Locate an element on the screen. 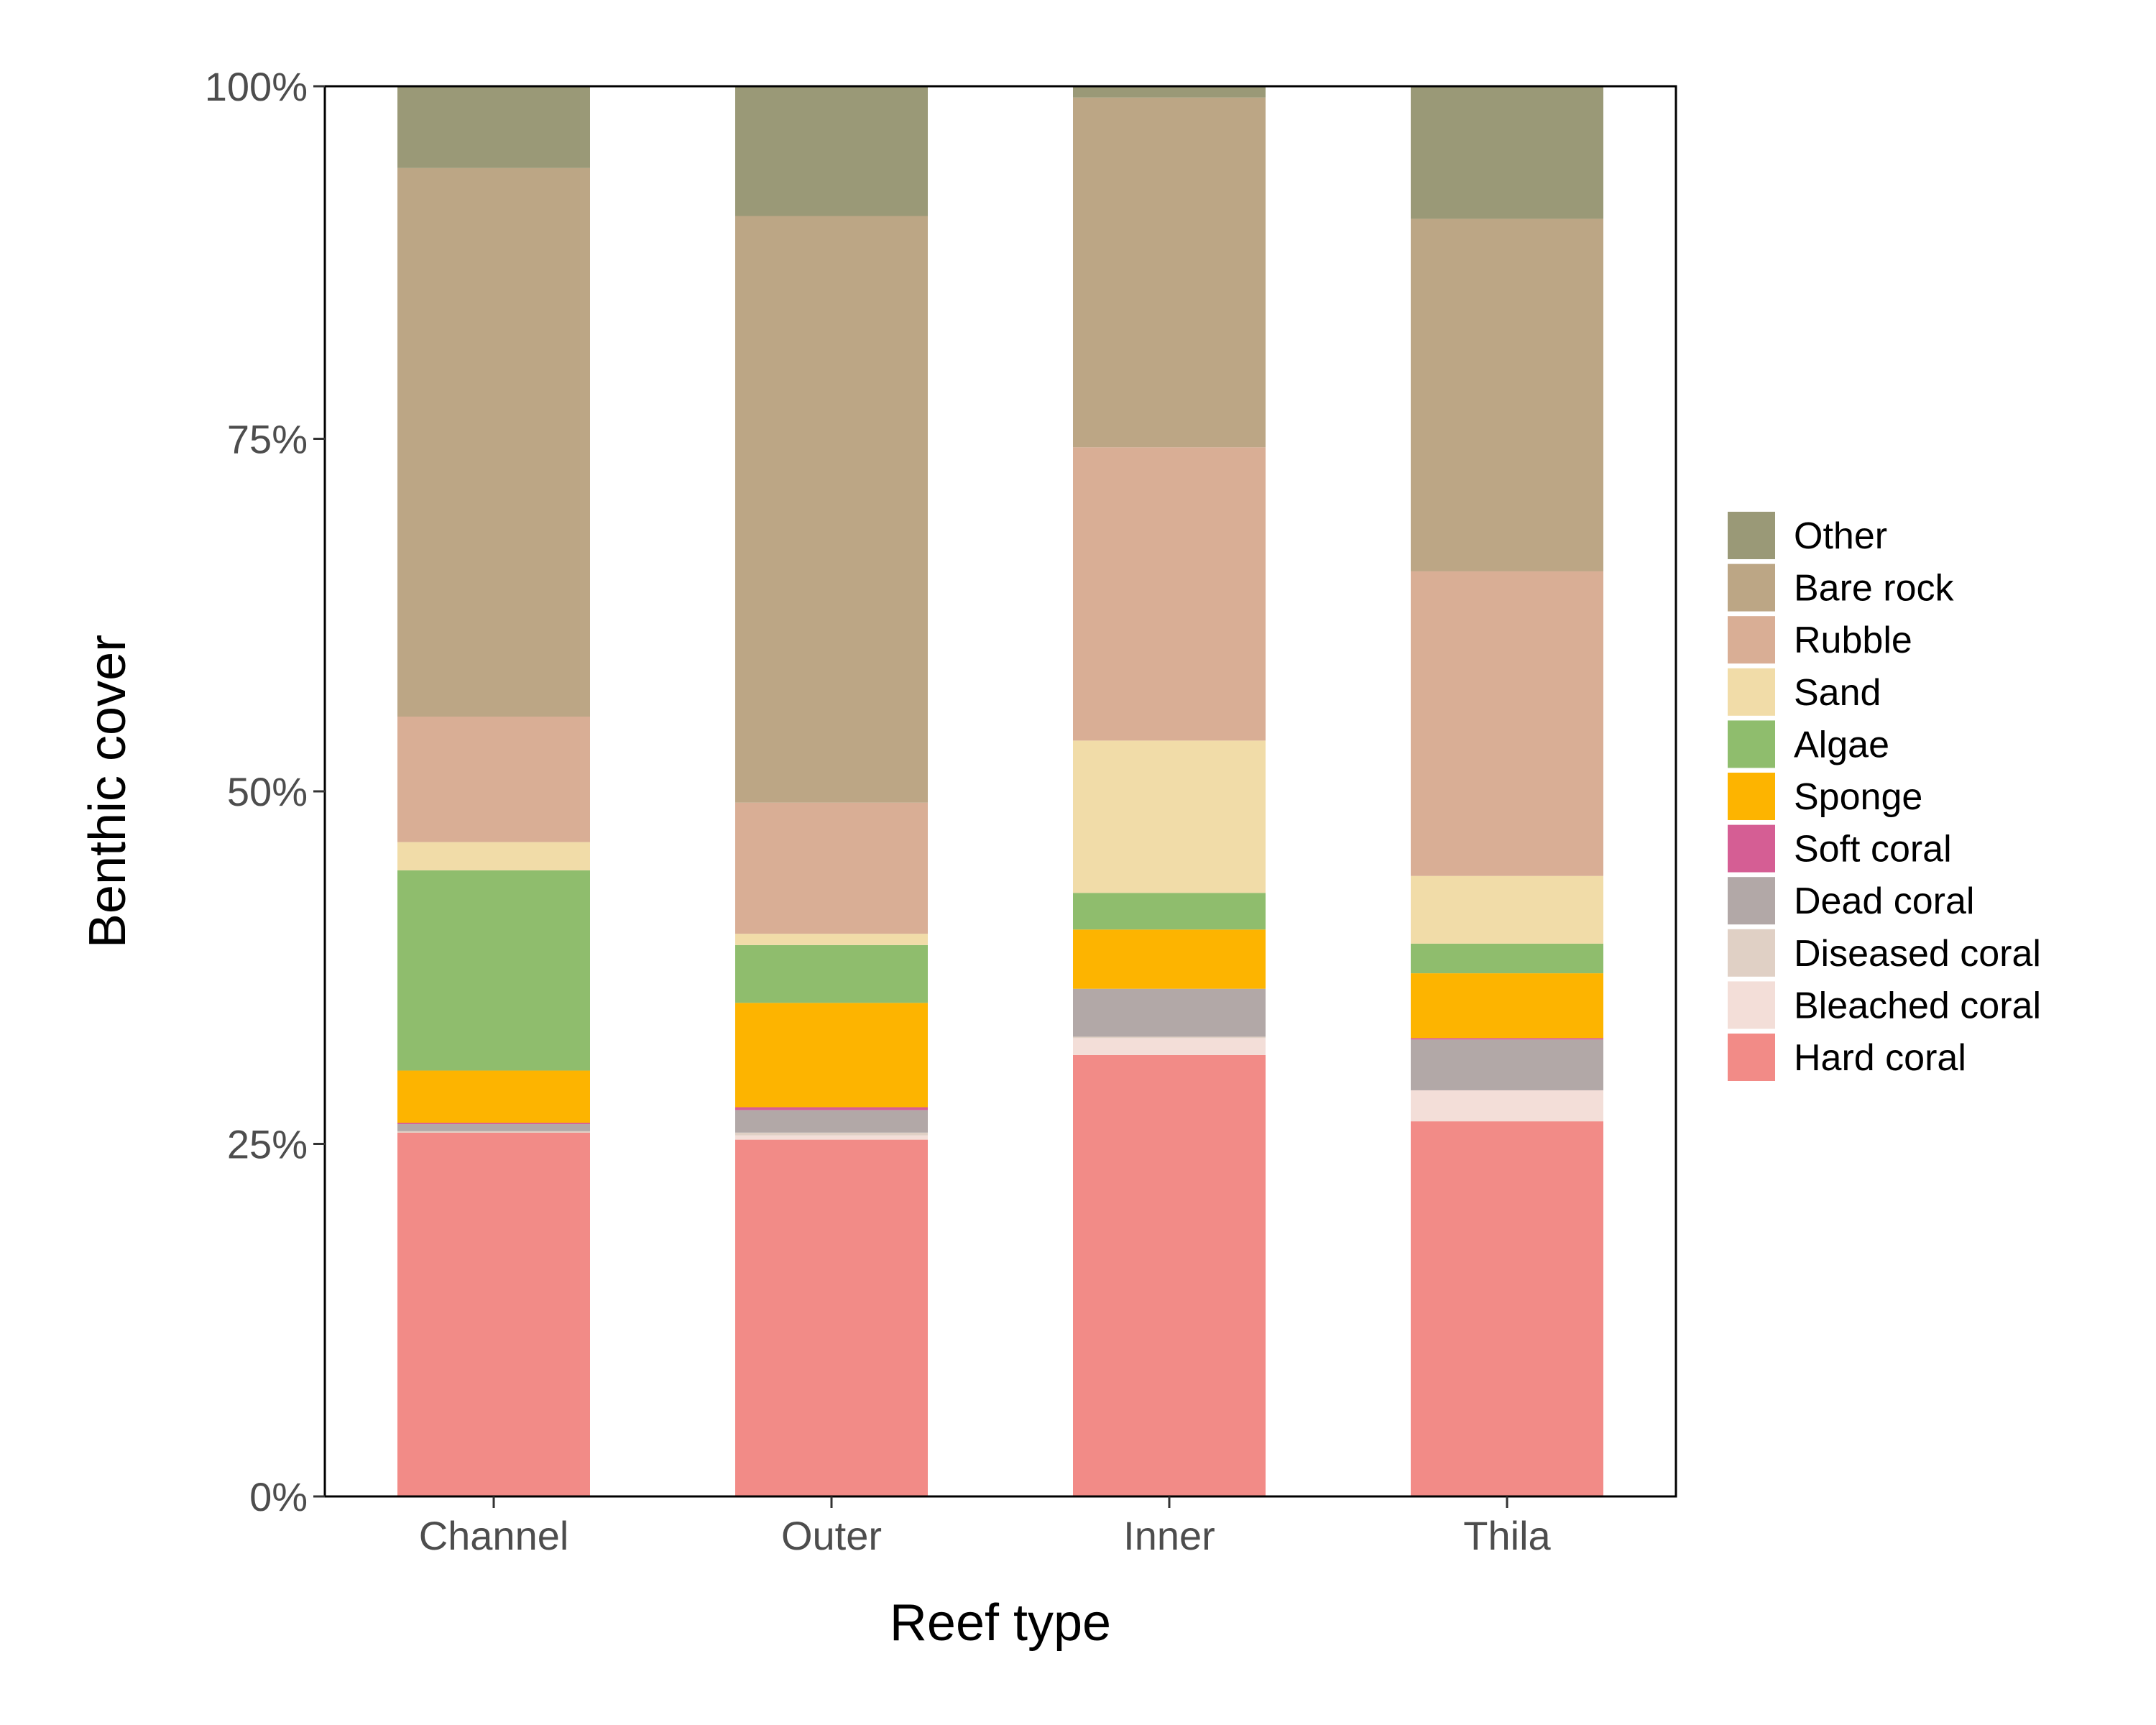  bar-segment-inner-dead-coral is located at coordinates (1169, 1012).